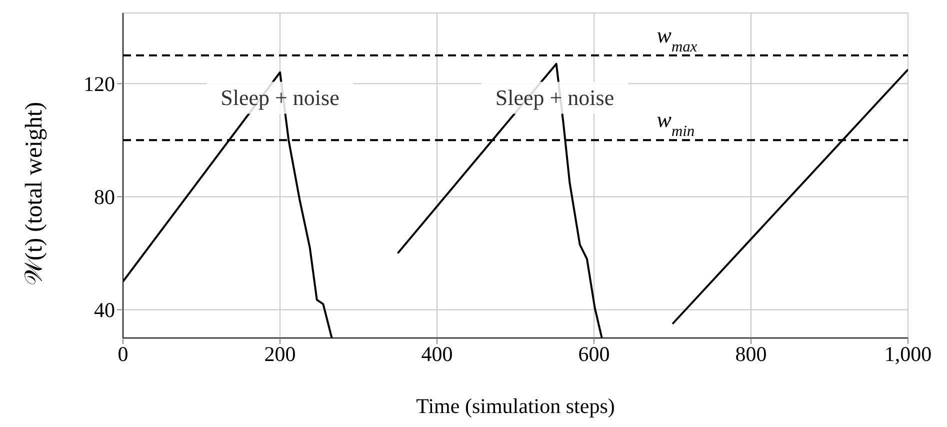 The height and width of the screenshot is (427, 947). Describe the element at coordinates (675, 123) in the screenshot. I see `ref-line-label: w$_{min}$` at that location.